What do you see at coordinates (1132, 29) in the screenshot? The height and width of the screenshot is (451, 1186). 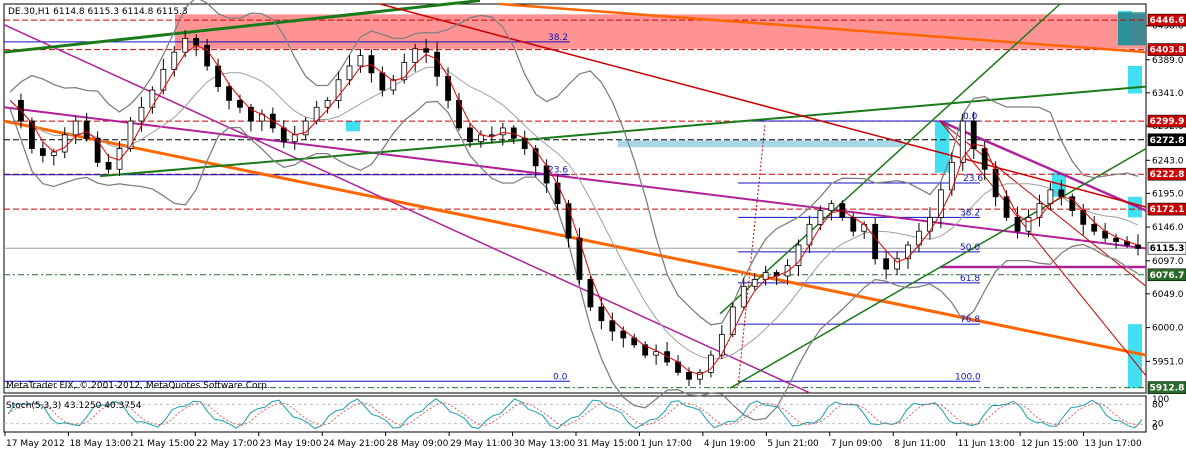 I see `dark-cyan-zone` at bounding box center [1132, 29].